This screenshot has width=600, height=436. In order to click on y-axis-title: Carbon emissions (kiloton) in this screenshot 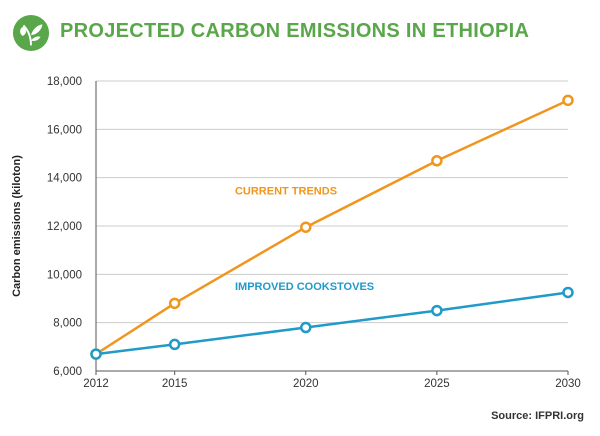, I will do `click(17, 226)`.